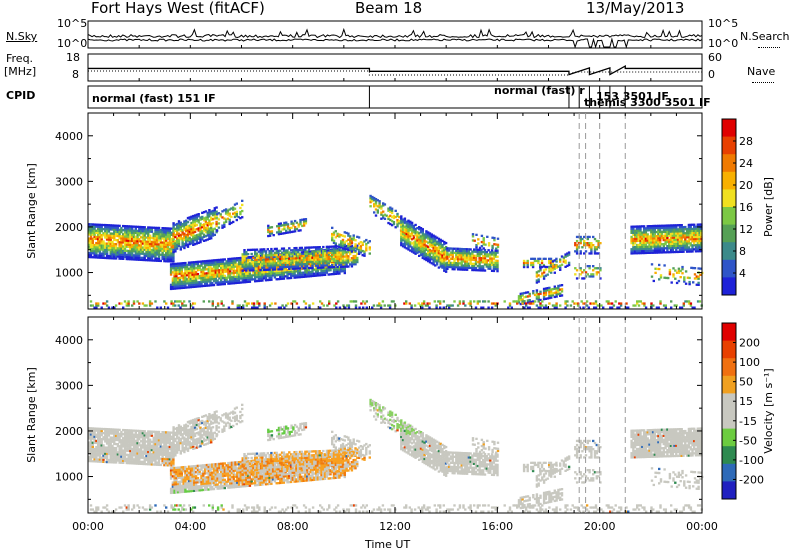  Describe the element at coordinates (307, 274) in the screenshot. I see `power-cell-1960` at that location.